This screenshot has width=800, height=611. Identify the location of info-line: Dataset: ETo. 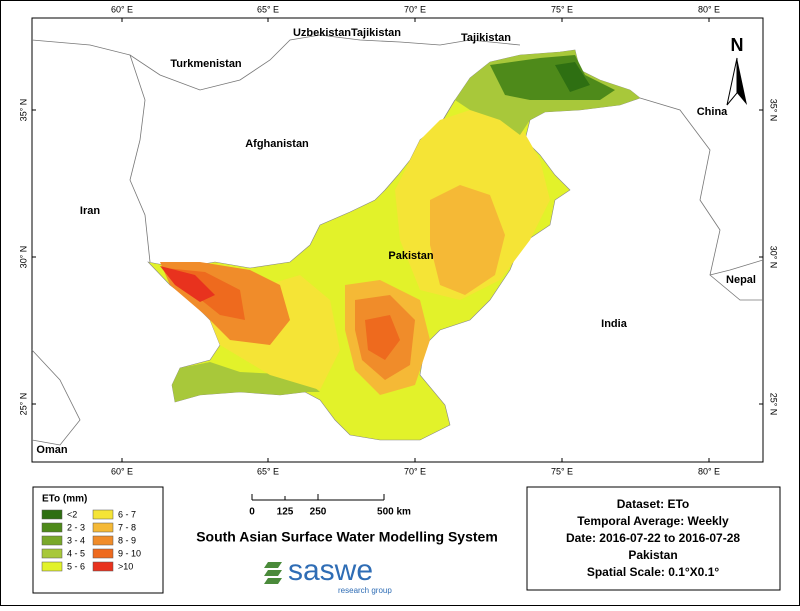
(653, 504).